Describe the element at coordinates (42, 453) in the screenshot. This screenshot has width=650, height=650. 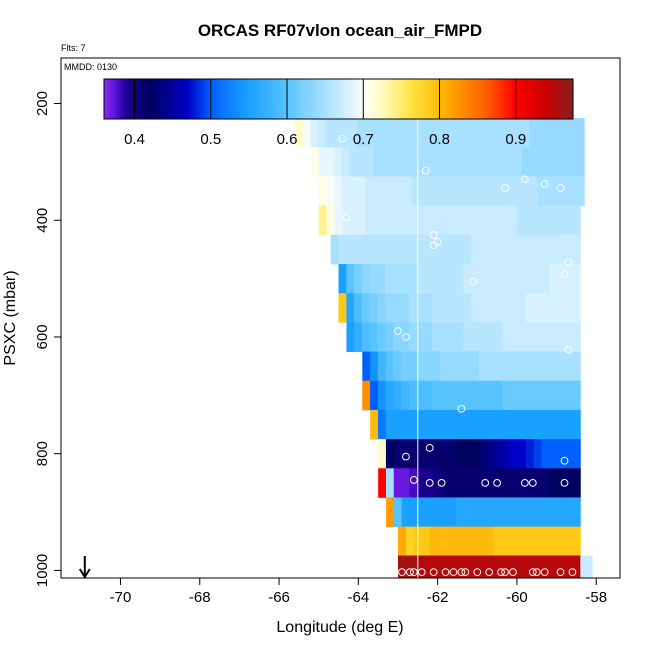
I see `y-tick-label: 800` at that location.